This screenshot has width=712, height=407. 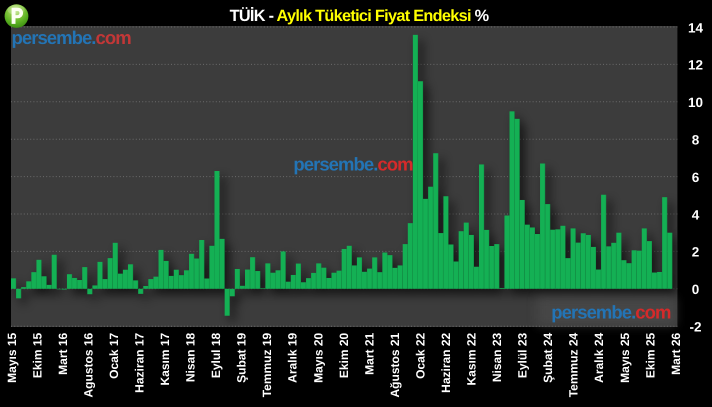 What do you see at coordinates (369, 353) in the screenshot?
I see `svg-text: Mart 21` at bounding box center [369, 353].